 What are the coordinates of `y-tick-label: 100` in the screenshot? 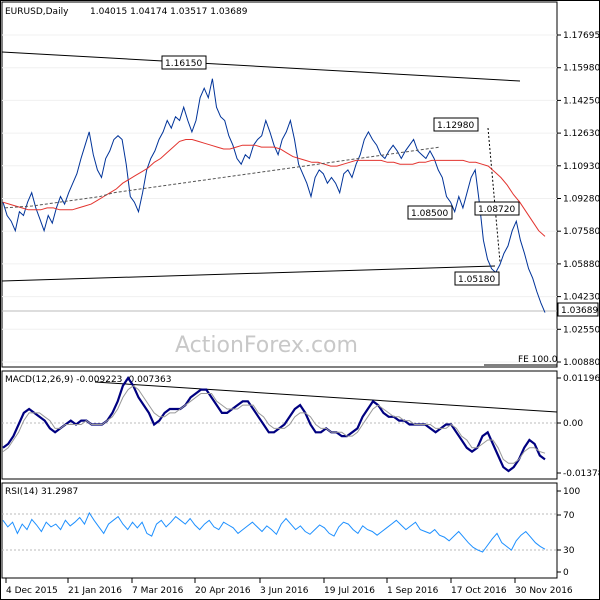 It's located at (571, 492).